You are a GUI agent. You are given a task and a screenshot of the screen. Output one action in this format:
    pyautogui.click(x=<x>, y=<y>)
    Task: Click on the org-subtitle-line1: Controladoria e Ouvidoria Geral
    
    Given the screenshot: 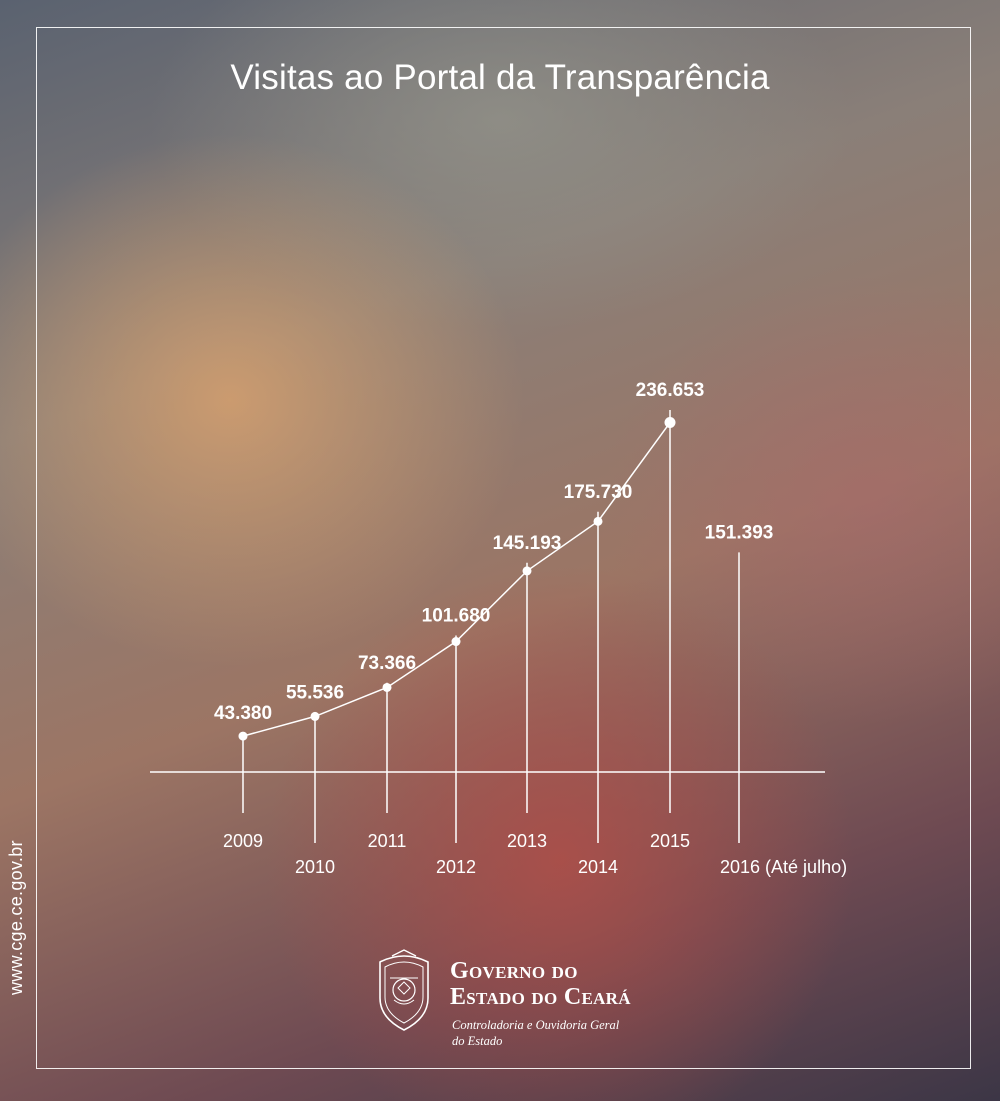 What is the action you would take?
    pyautogui.click(x=536, y=1025)
    